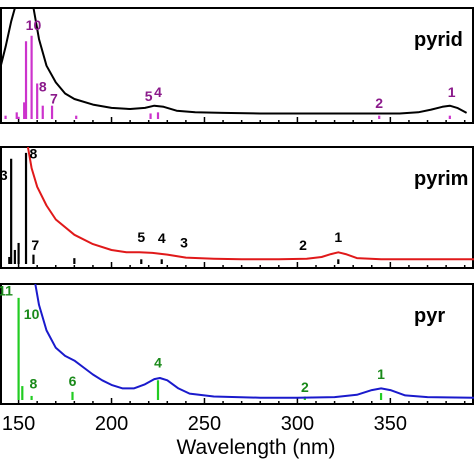 This screenshot has height=474, width=474. I want to click on x-tick-label: 200, so click(111, 424).